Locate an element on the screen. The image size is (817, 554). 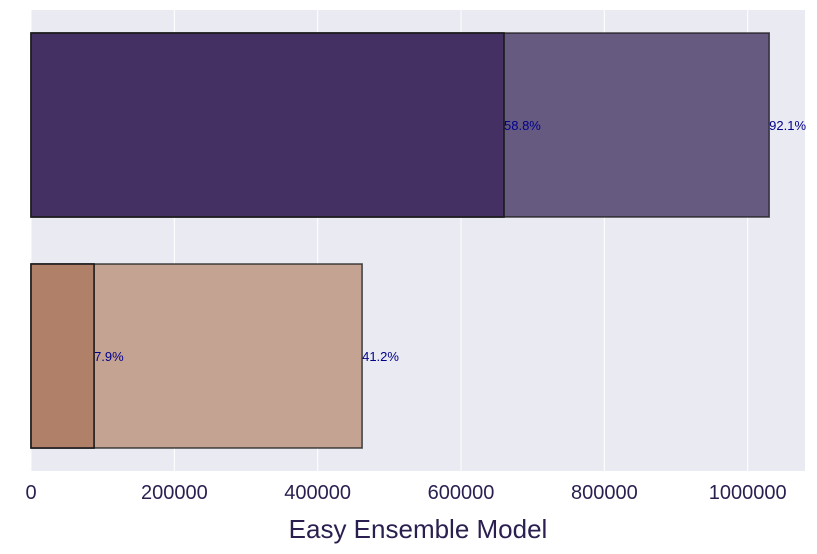
x-tick-label: 800000 is located at coordinates (604, 493).